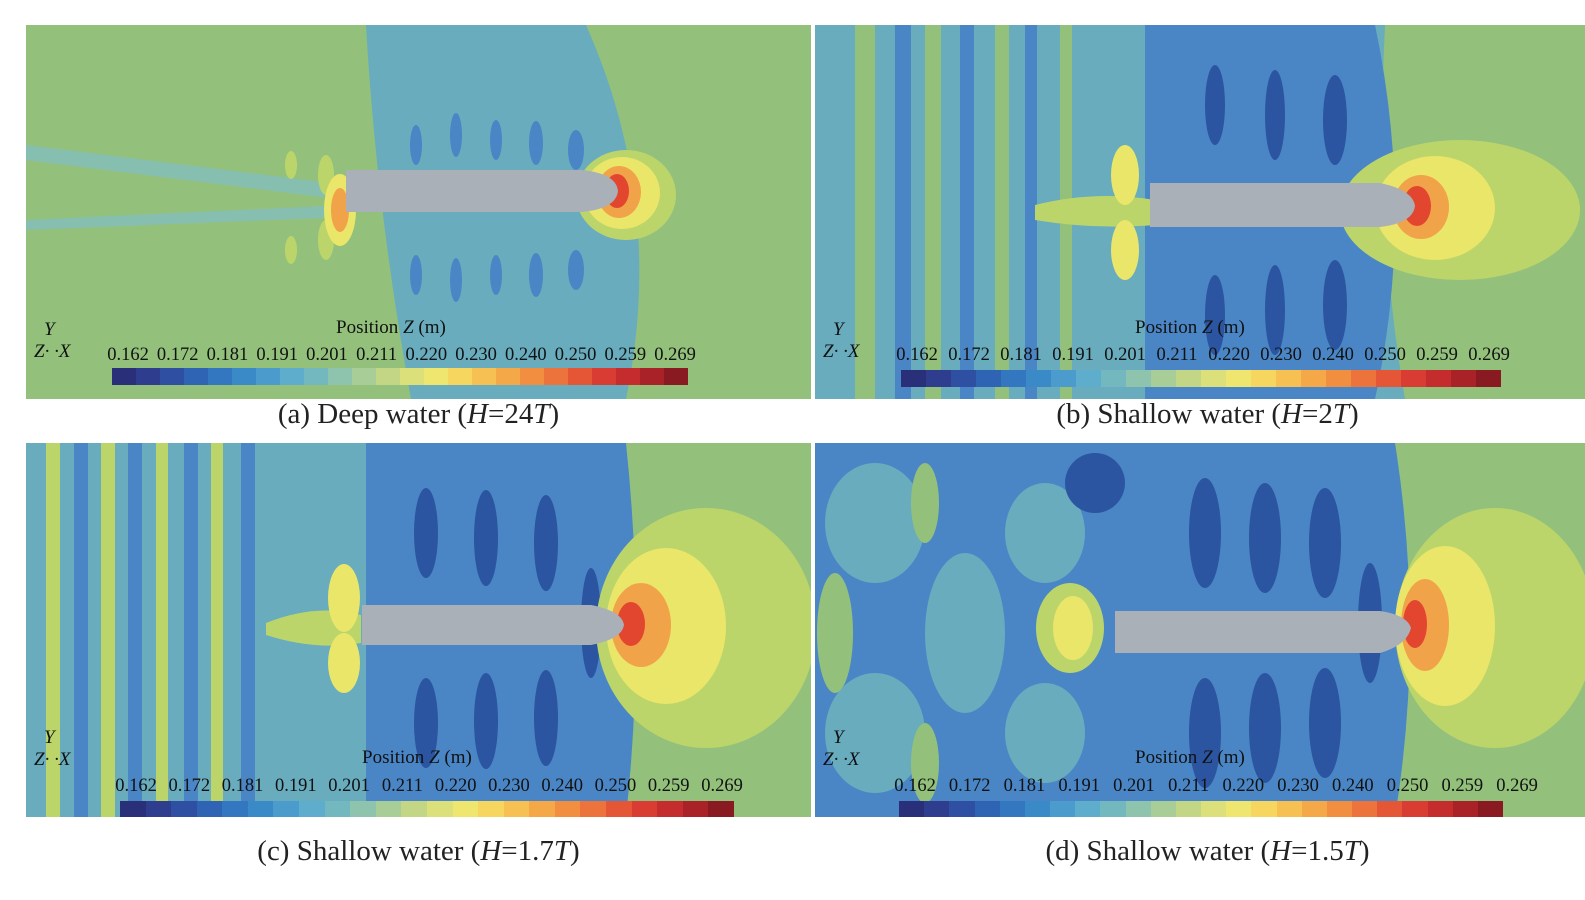 This screenshot has height=900, width=1585. What do you see at coordinates (427, 809) in the screenshot?
I see `colorbar-c` at bounding box center [427, 809].